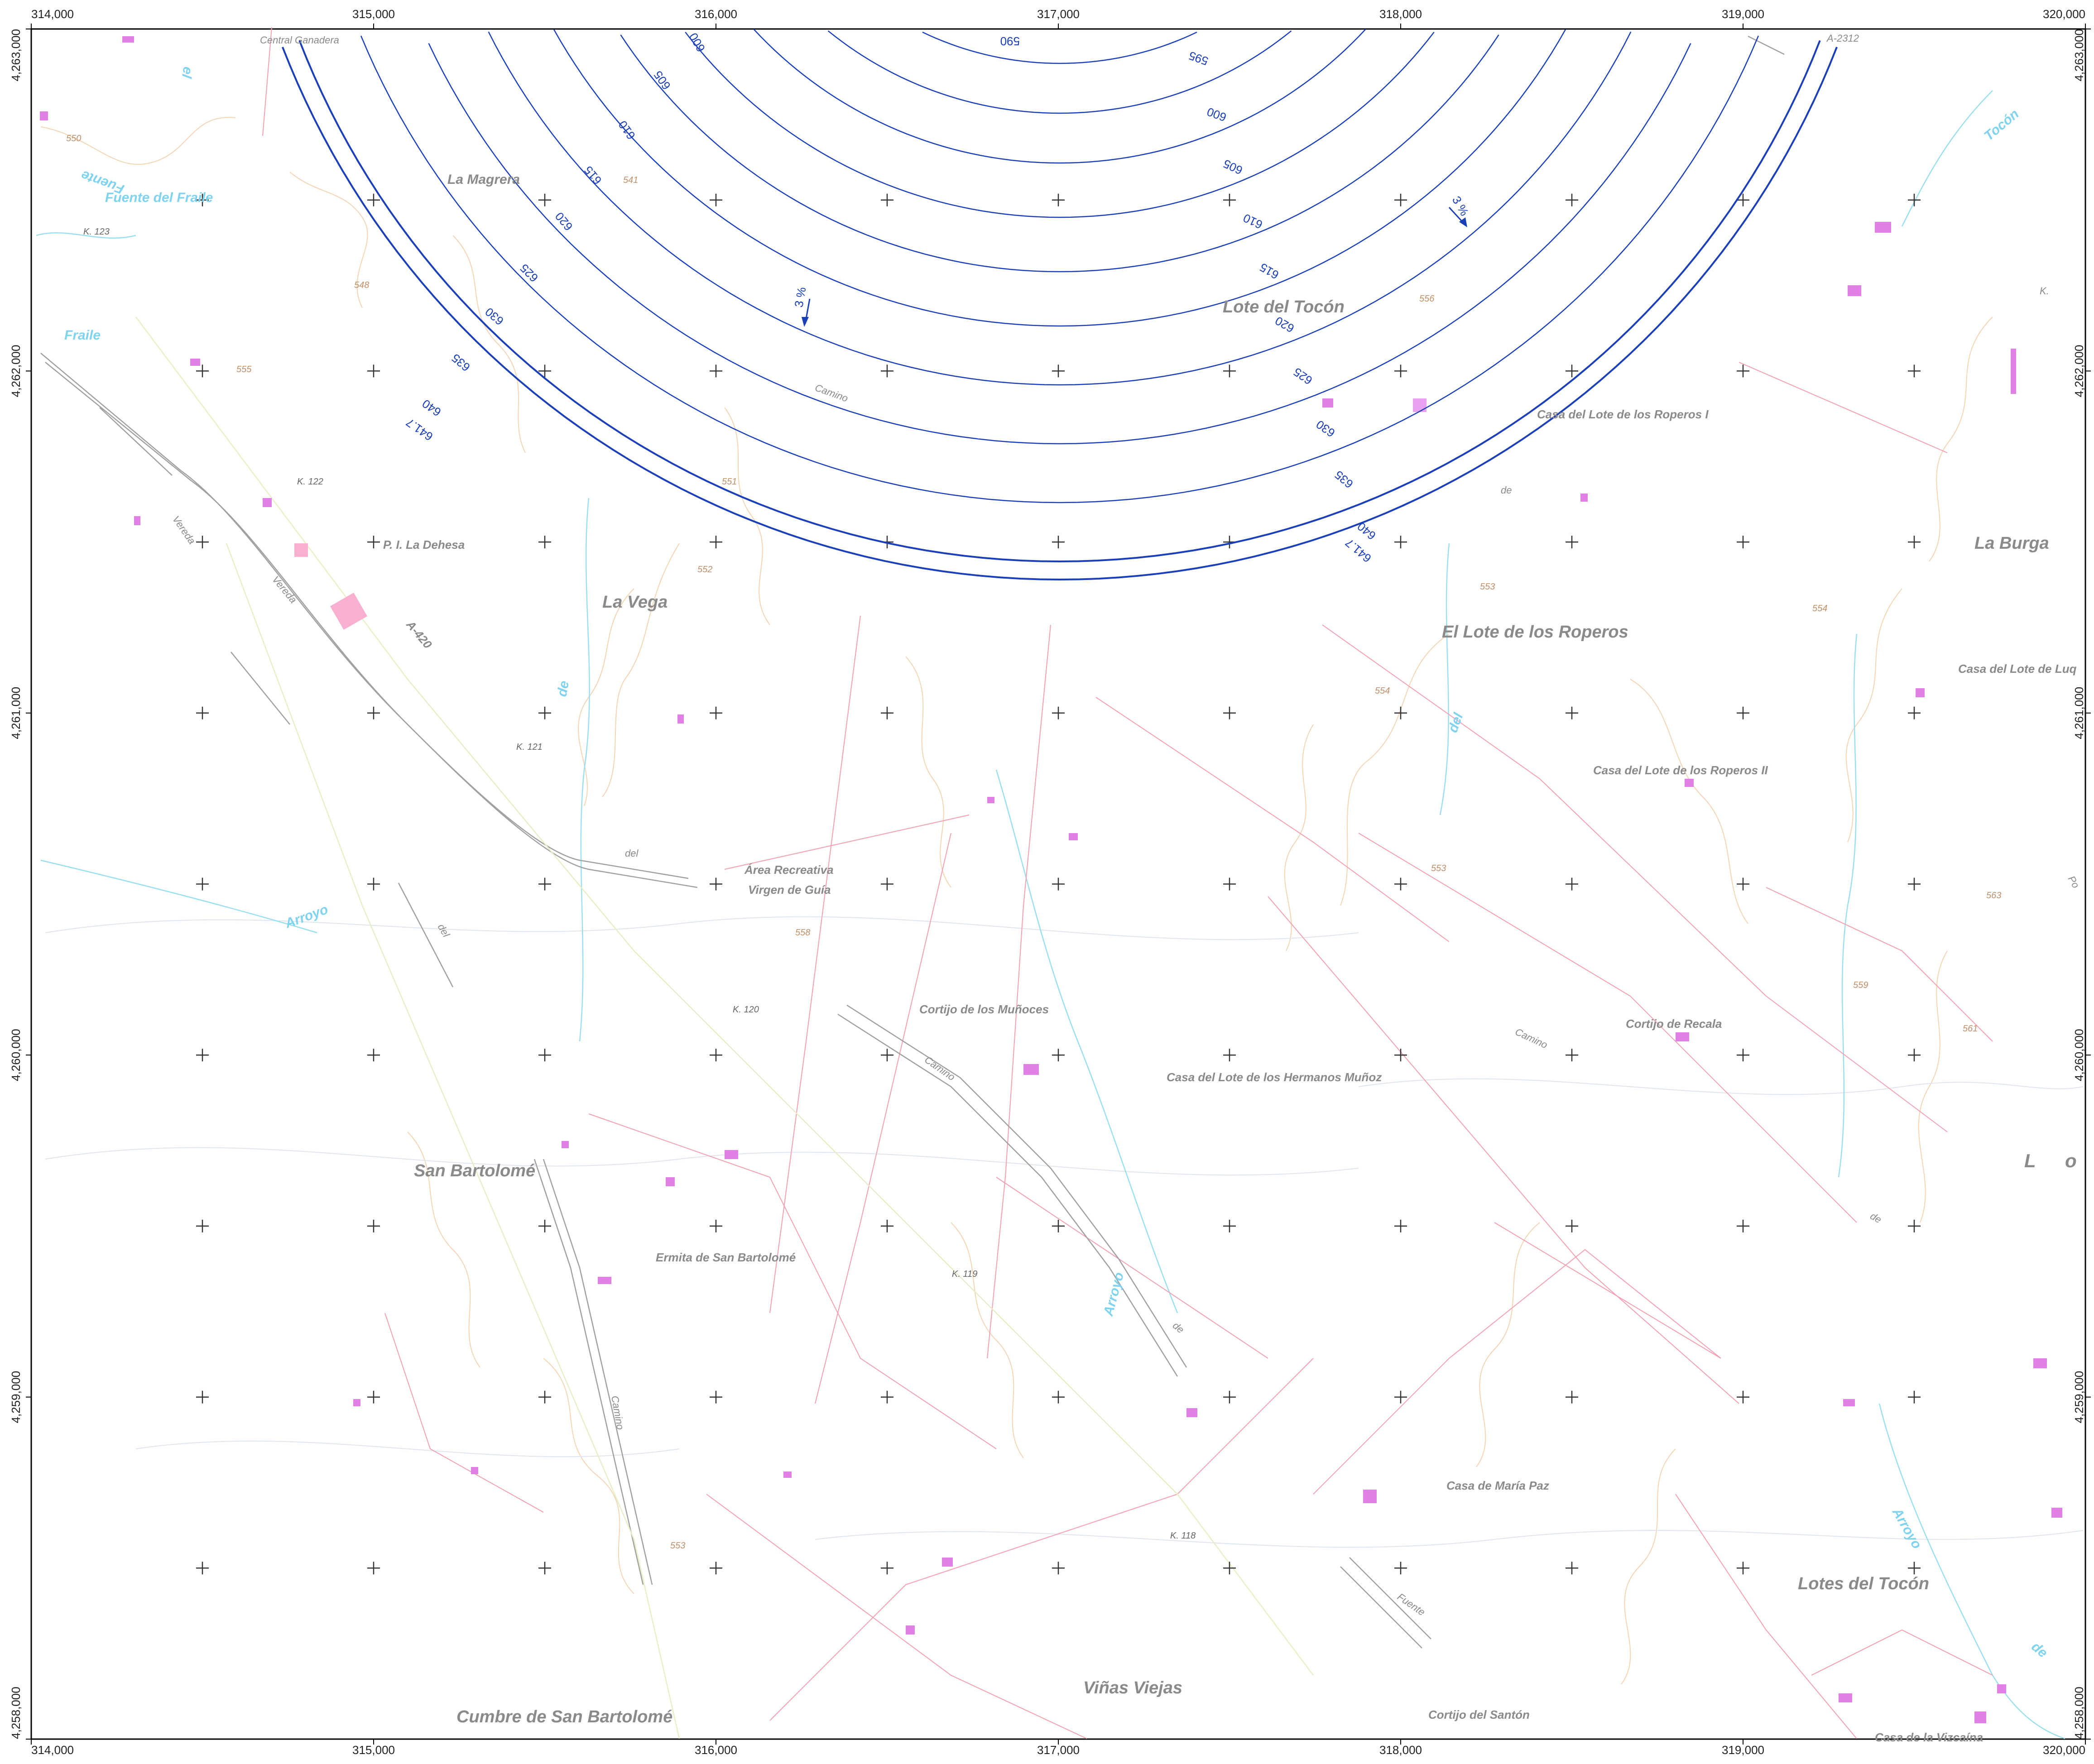 This screenshot has width=2094, height=1764. What do you see at coordinates (244, 369) in the screenshot?
I see `spot-height: 555` at bounding box center [244, 369].